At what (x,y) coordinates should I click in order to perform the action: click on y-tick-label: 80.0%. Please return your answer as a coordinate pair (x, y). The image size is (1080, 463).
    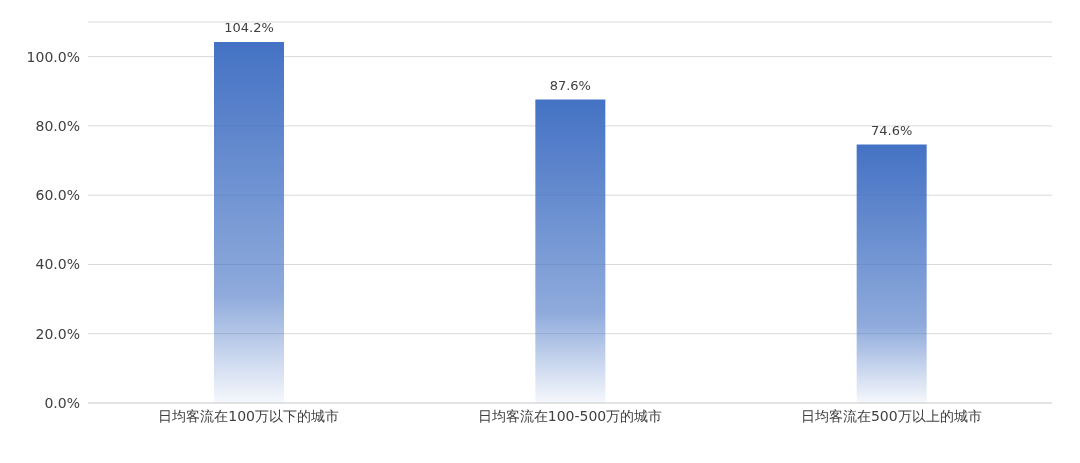
    Looking at the image, I should click on (57, 125).